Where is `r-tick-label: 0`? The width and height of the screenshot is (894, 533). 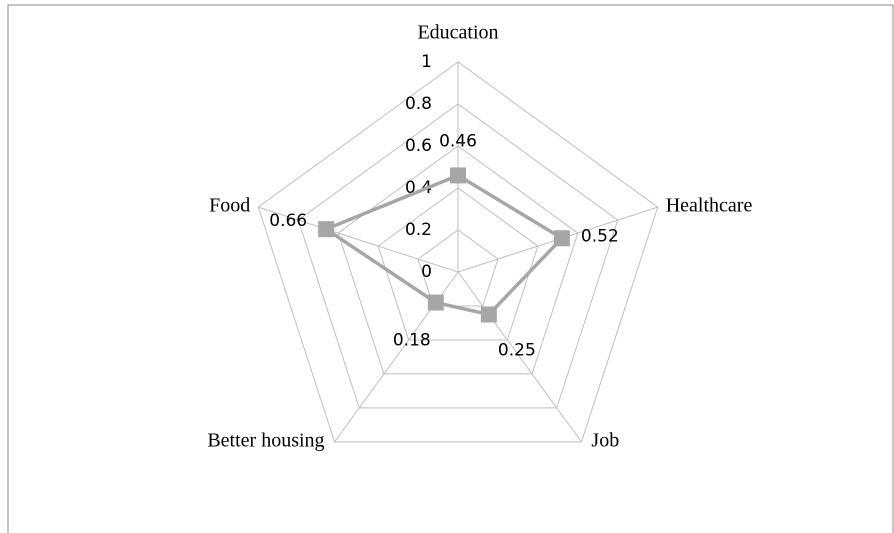
r-tick-label: 0 is located at coordinates (426, 272).